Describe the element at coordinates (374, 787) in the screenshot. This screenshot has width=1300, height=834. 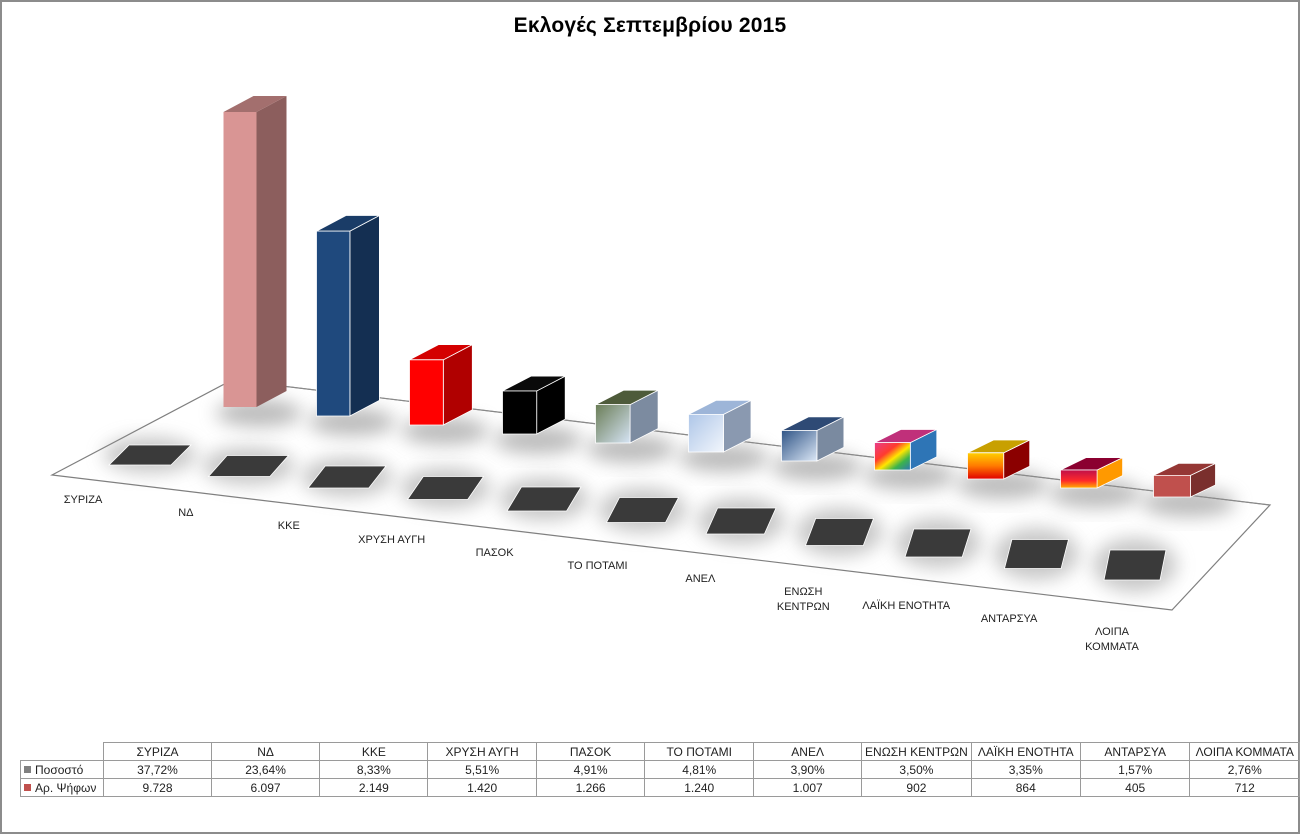
I see `table-cell: 2.149` at that location.